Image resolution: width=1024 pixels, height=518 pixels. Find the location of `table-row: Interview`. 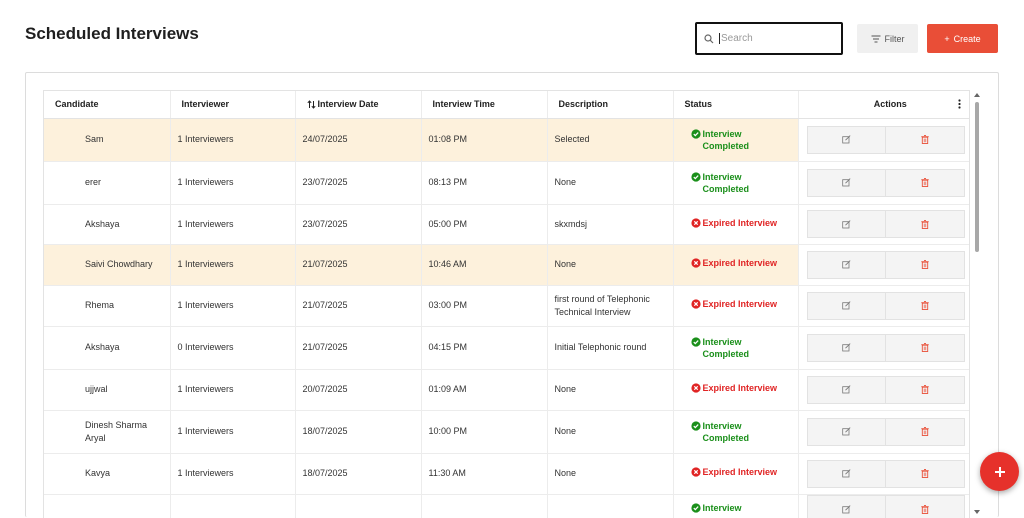

table-row: Interview is located at coordinates (506, 506).